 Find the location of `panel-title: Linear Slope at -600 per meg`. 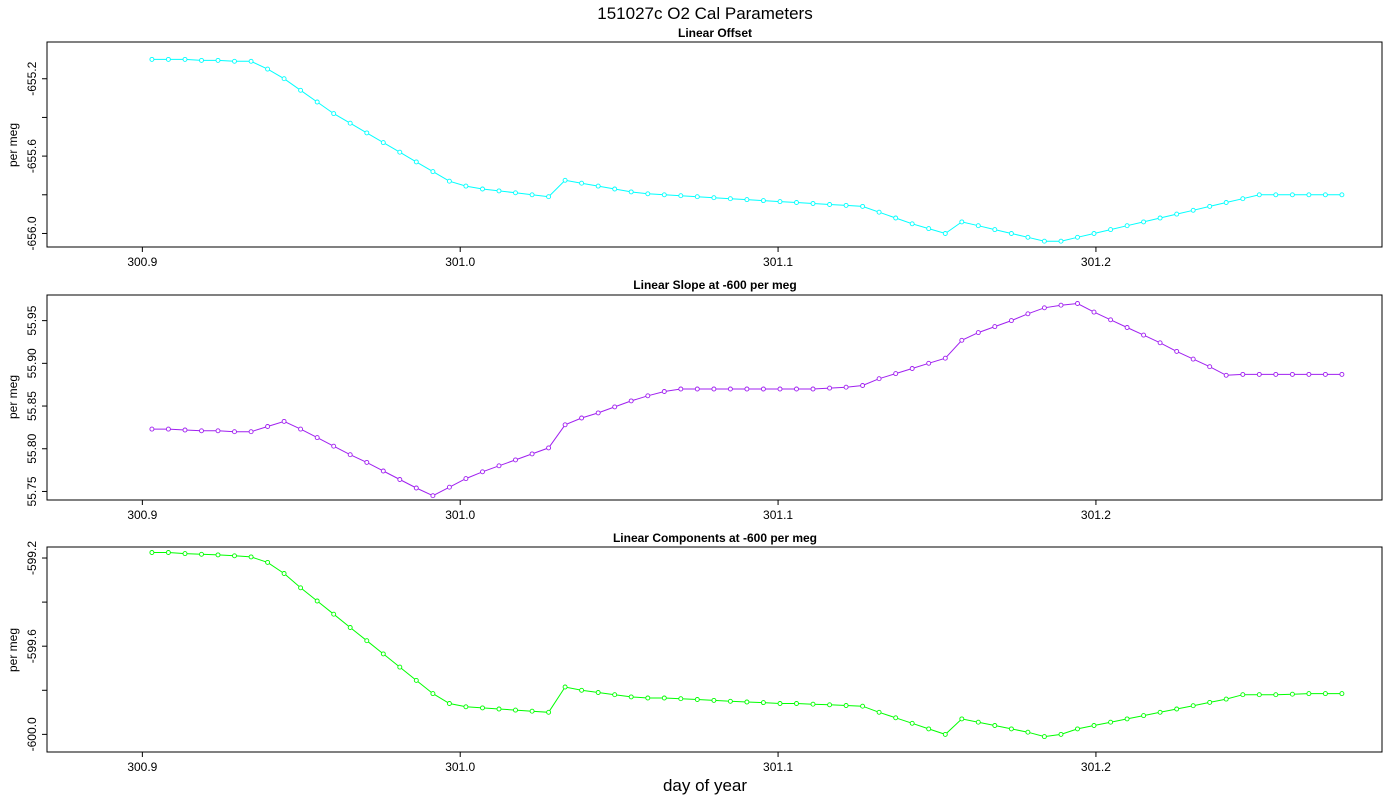

panel-title: Linear Slope at -600 per meg is located at coordinates (714, 285).